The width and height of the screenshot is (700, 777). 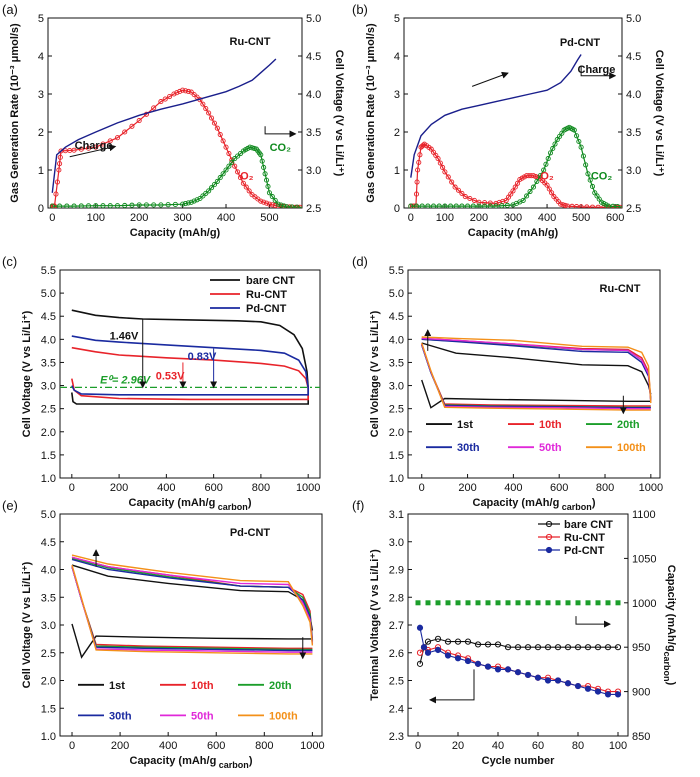 What do you see at coordinates (48, 410) in the screenshot?
I see `y-tick-label: 2.5` at bounding box center [48, 410].